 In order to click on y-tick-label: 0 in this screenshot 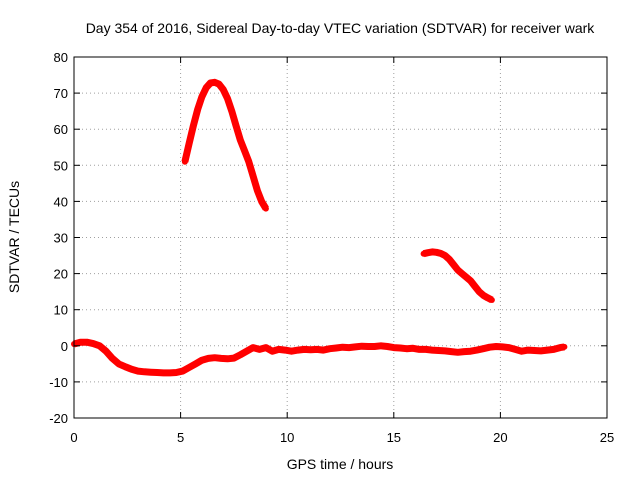, I will do `click(64, 346)`.